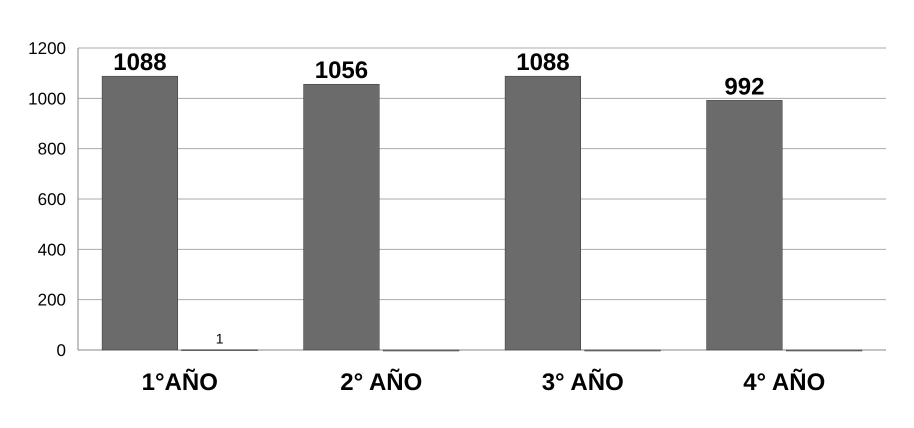 The height and width of the screenshot is (428, 914). What do you see at coordinates (381, 382) in the screenshot?
I see `x-tick-label: 2° AÑO` at bounding box center [381, 382].